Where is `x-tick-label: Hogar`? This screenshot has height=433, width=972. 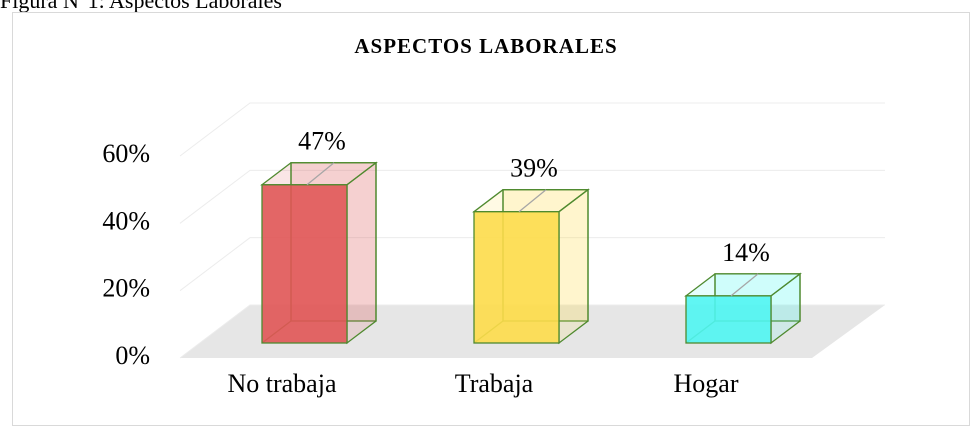 x-tick-label: Hogar is located at coordinates (706, 383).